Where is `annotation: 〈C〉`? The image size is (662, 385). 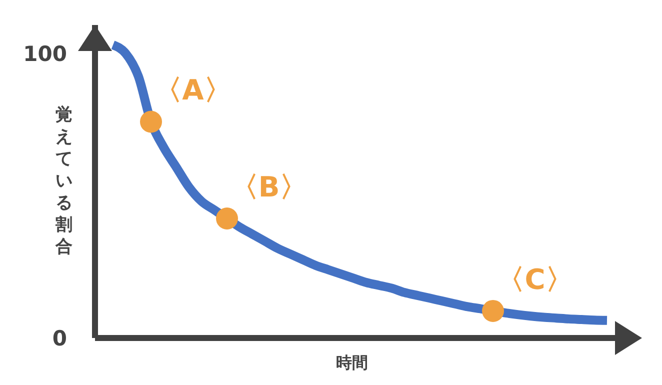
annotation: 〈C〉 is located at coordinates (535, 279).